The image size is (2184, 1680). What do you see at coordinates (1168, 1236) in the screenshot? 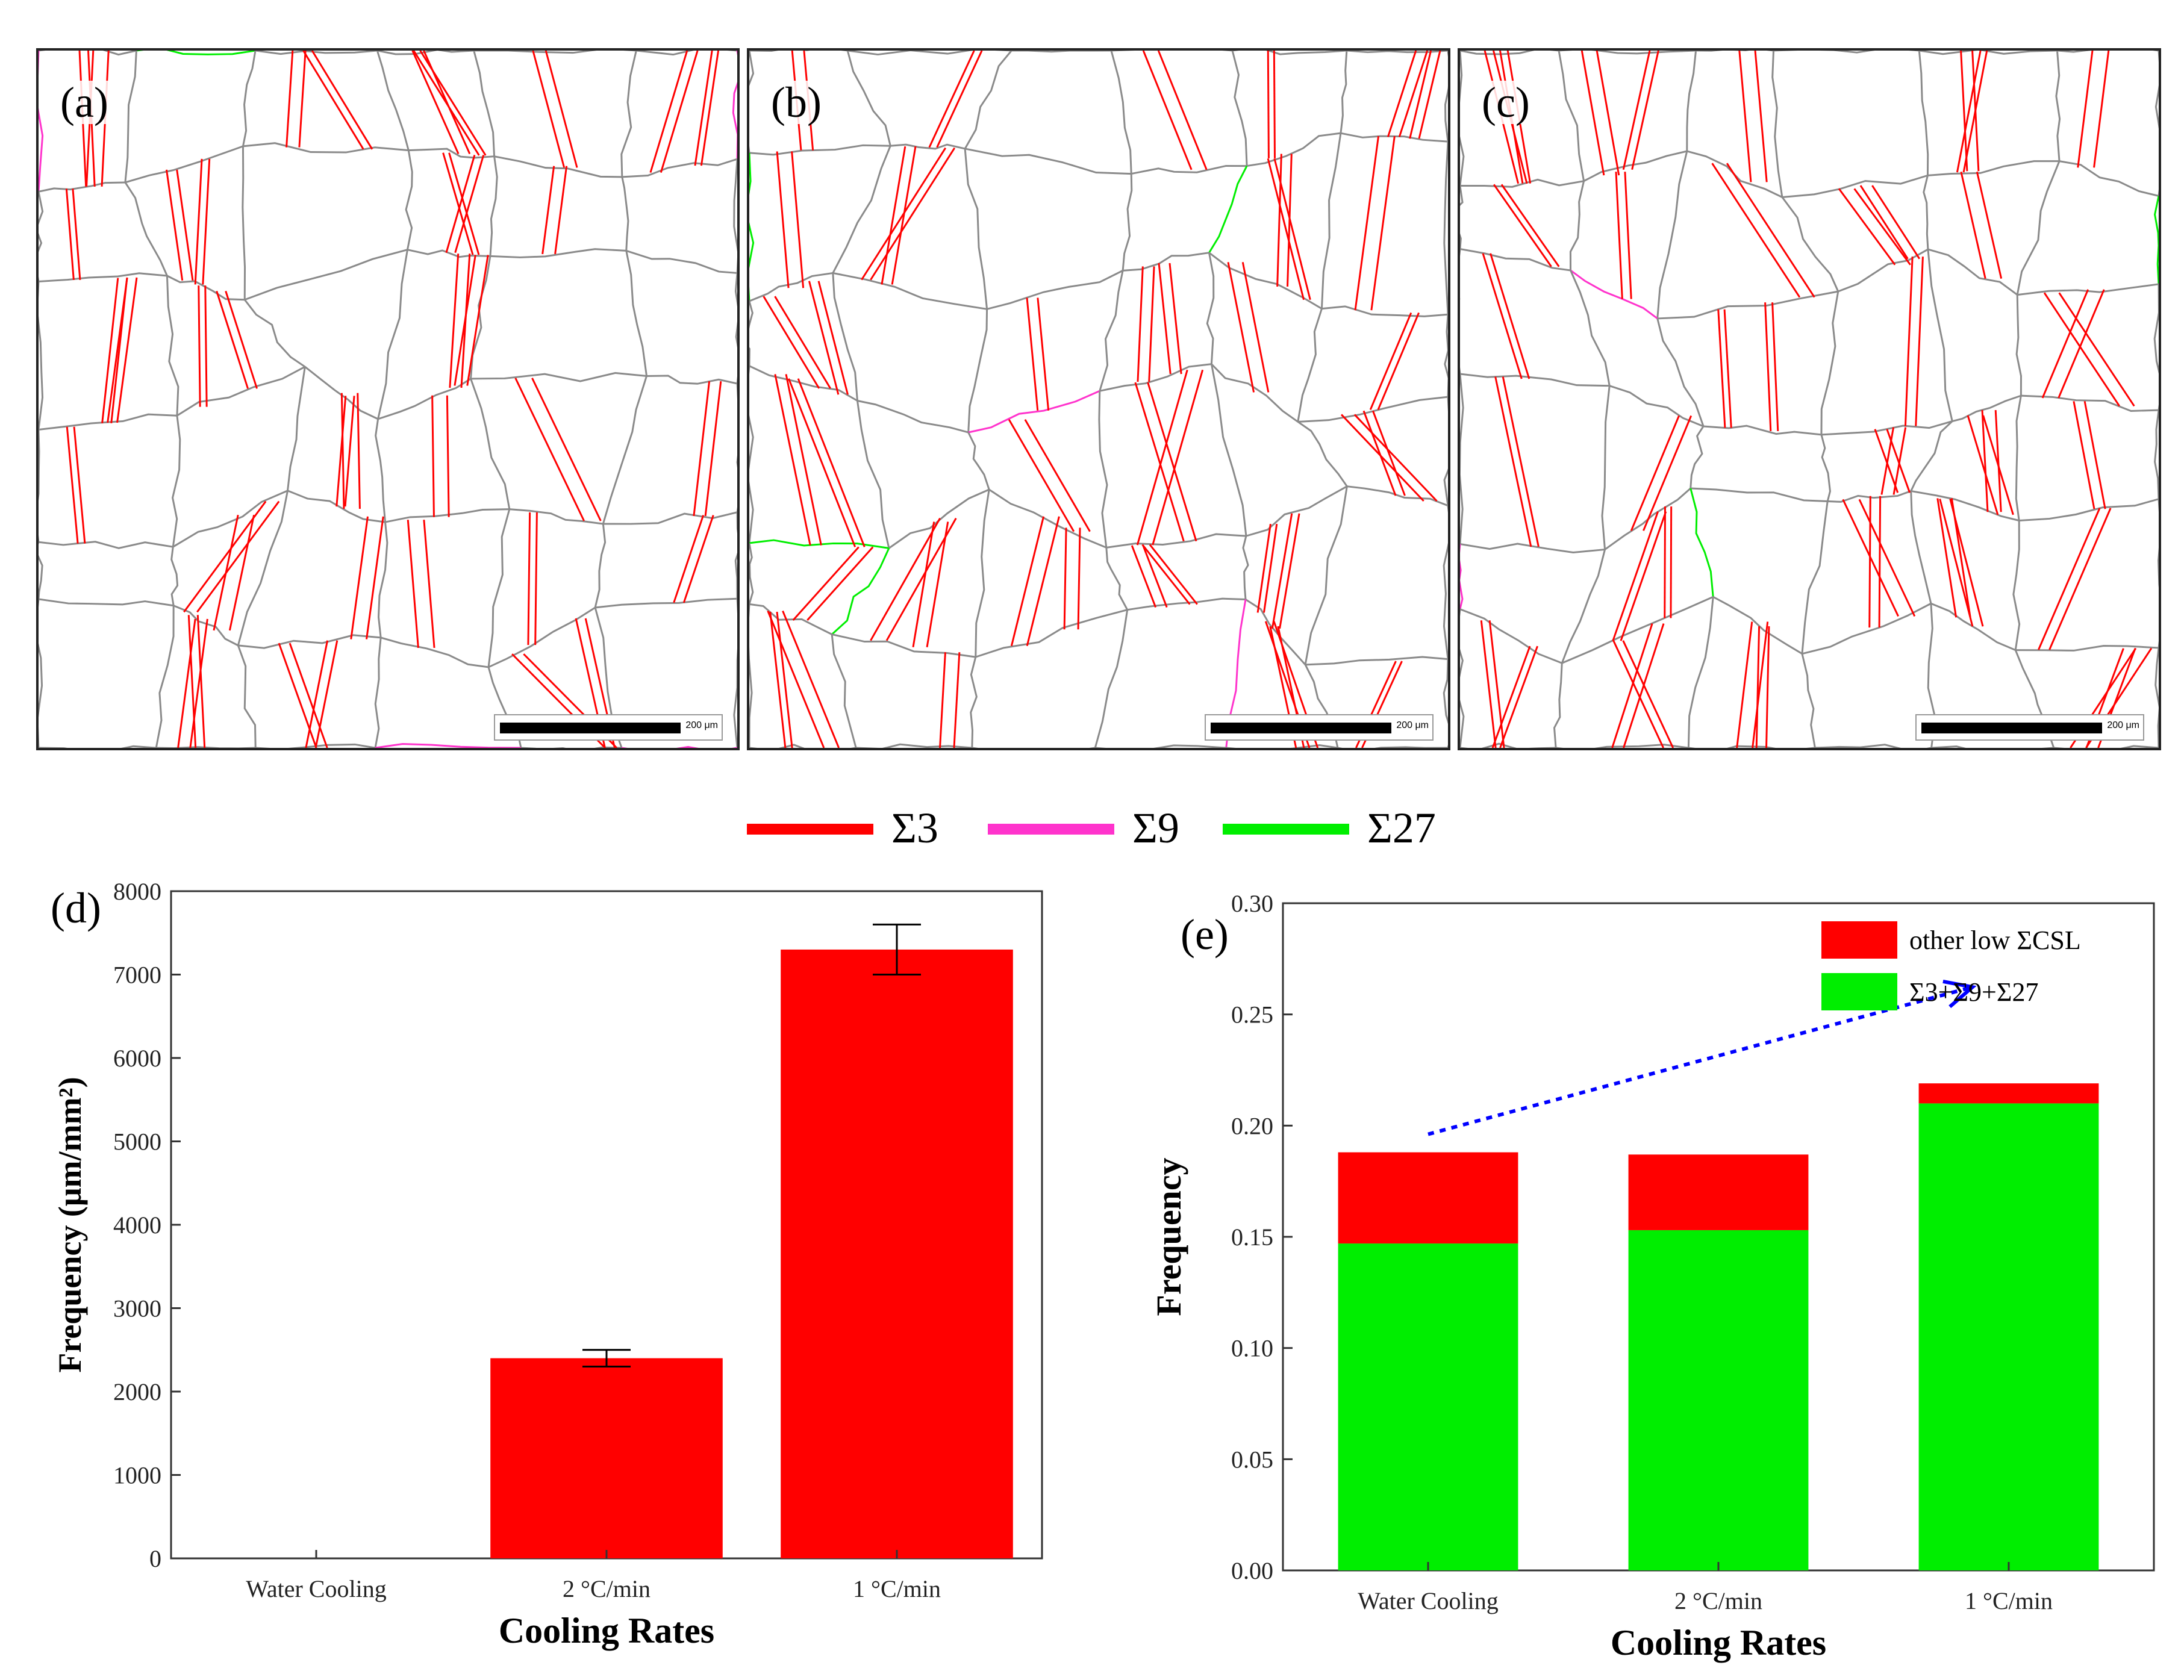
I see `y-axis-title: Frequency` at bounding box center [1168, 1236].